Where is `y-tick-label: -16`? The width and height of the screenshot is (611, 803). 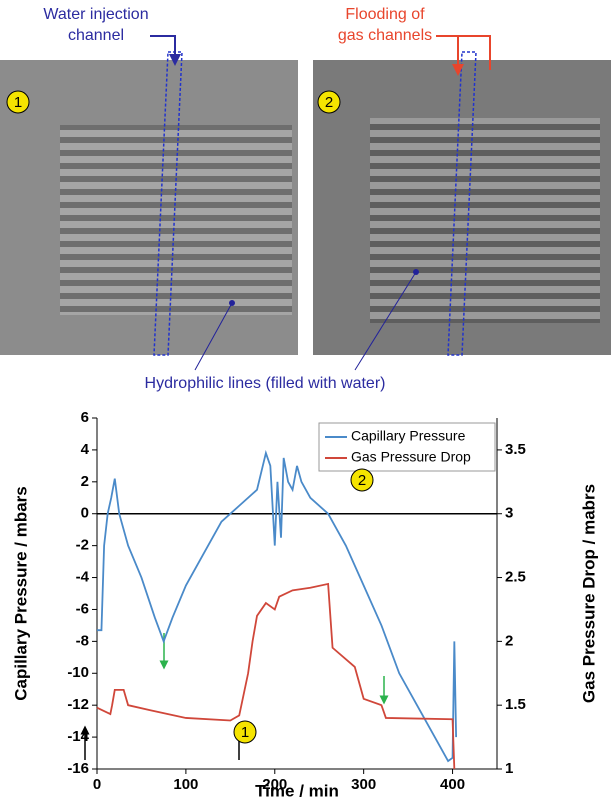
y-tick-label: -16 is located at coordinates (78, 768).